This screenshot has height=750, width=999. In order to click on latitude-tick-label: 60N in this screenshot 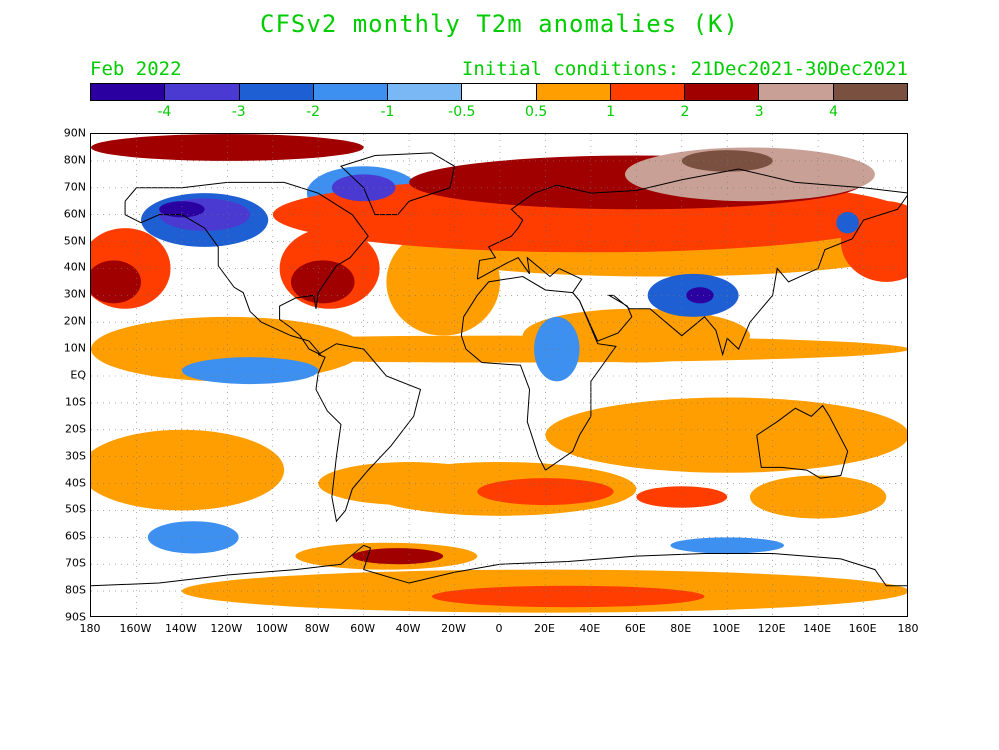, I will do `click(74, 214)`.